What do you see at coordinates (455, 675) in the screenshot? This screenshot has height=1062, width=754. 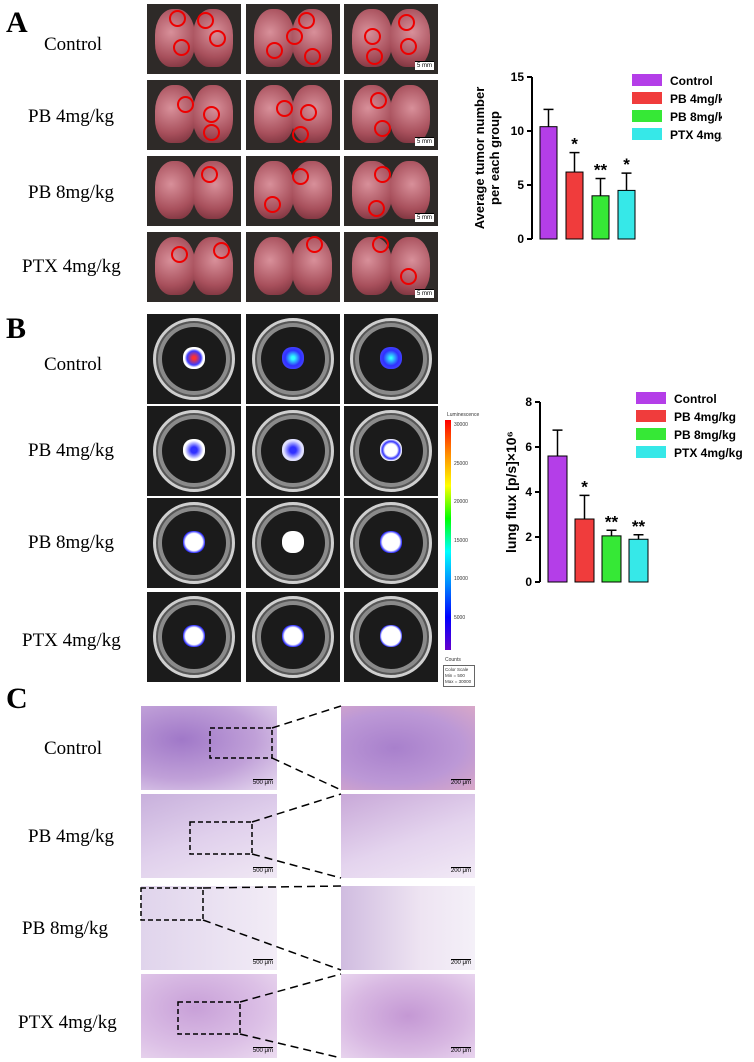 I see `colorbar-scale-line-2: Min = 500` at bounding box center [455, 675].